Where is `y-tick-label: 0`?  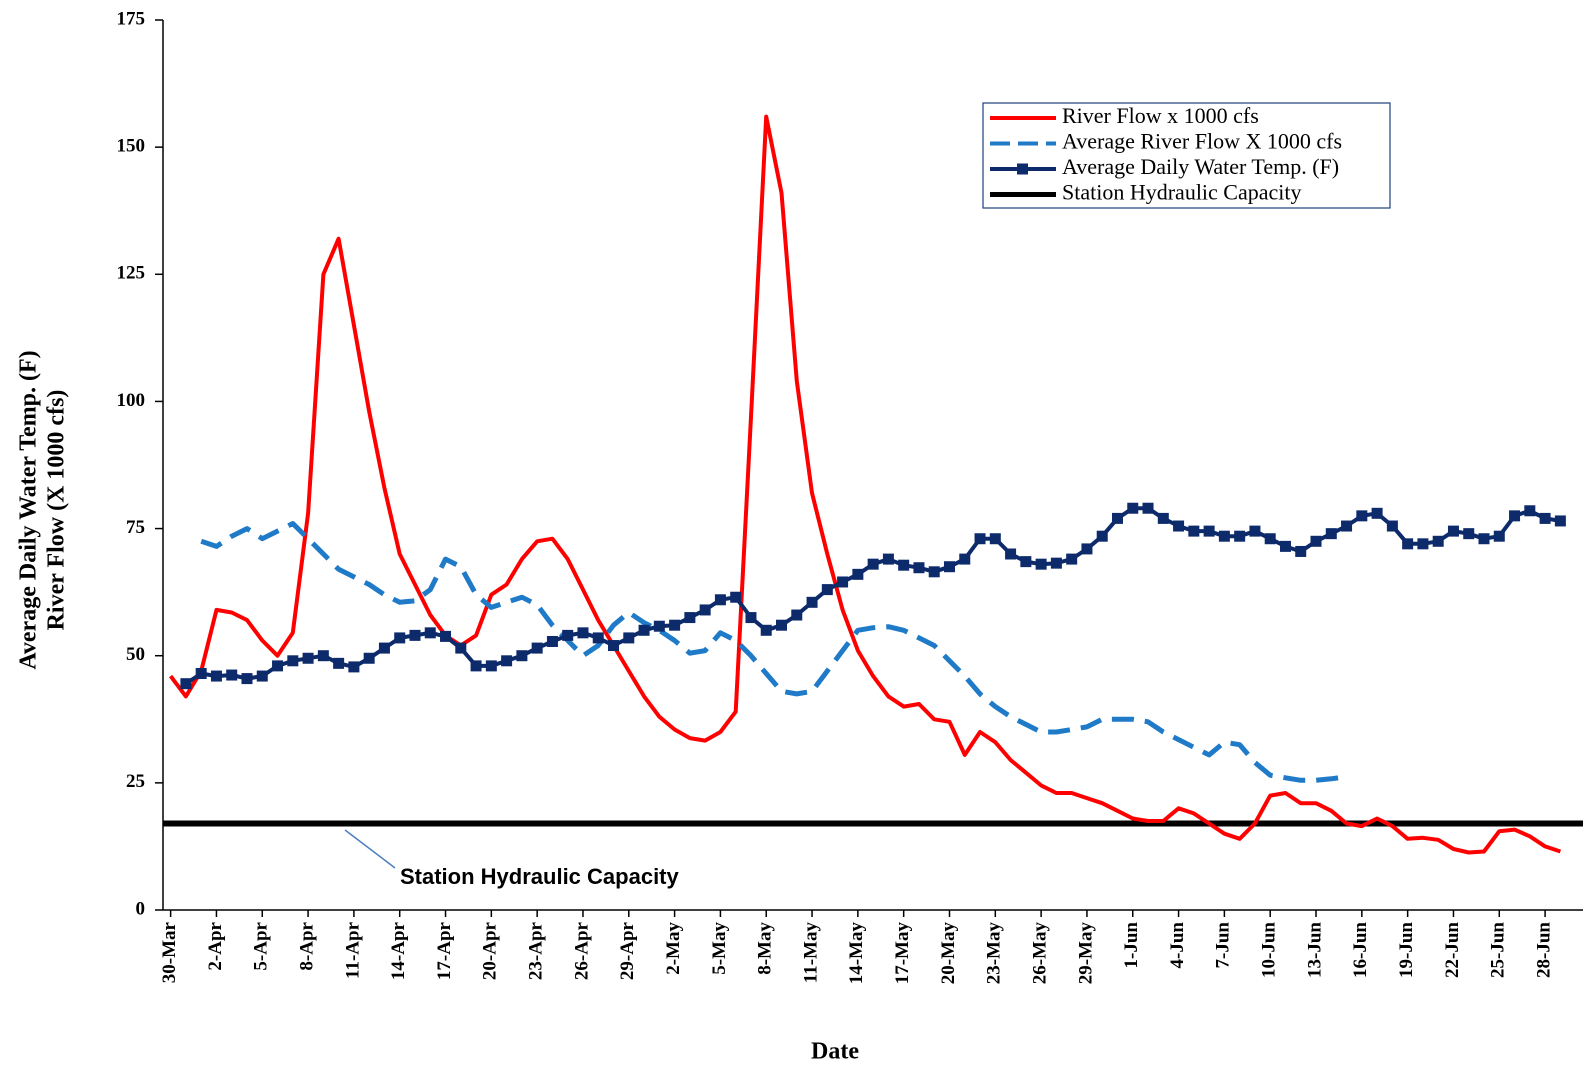
y-tick-label: 0 is located at coordinates (141, 908).